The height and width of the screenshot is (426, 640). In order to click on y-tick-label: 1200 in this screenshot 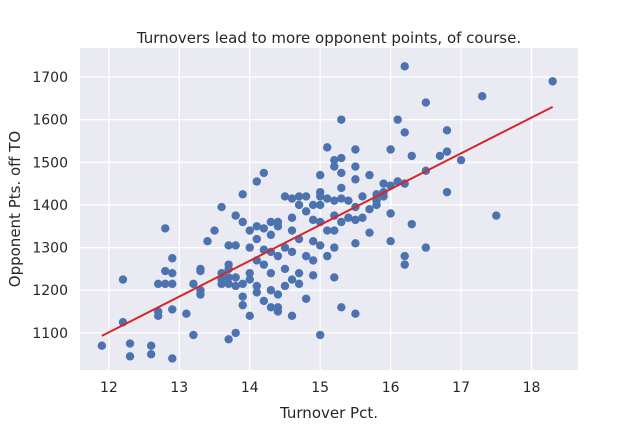, I will do `click(50, 291)`.